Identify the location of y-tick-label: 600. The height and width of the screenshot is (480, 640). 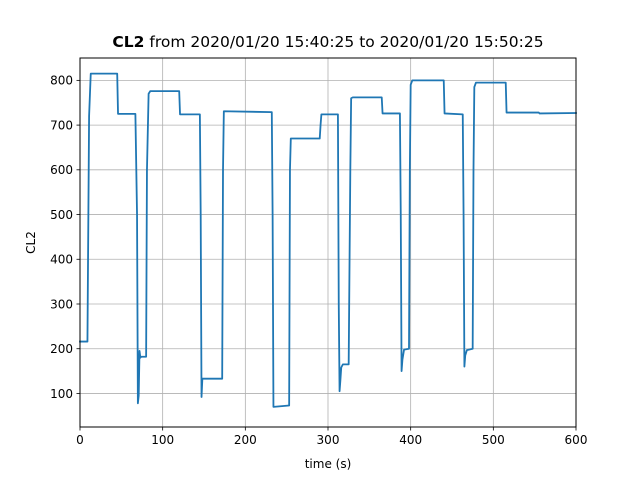
(61, 170).